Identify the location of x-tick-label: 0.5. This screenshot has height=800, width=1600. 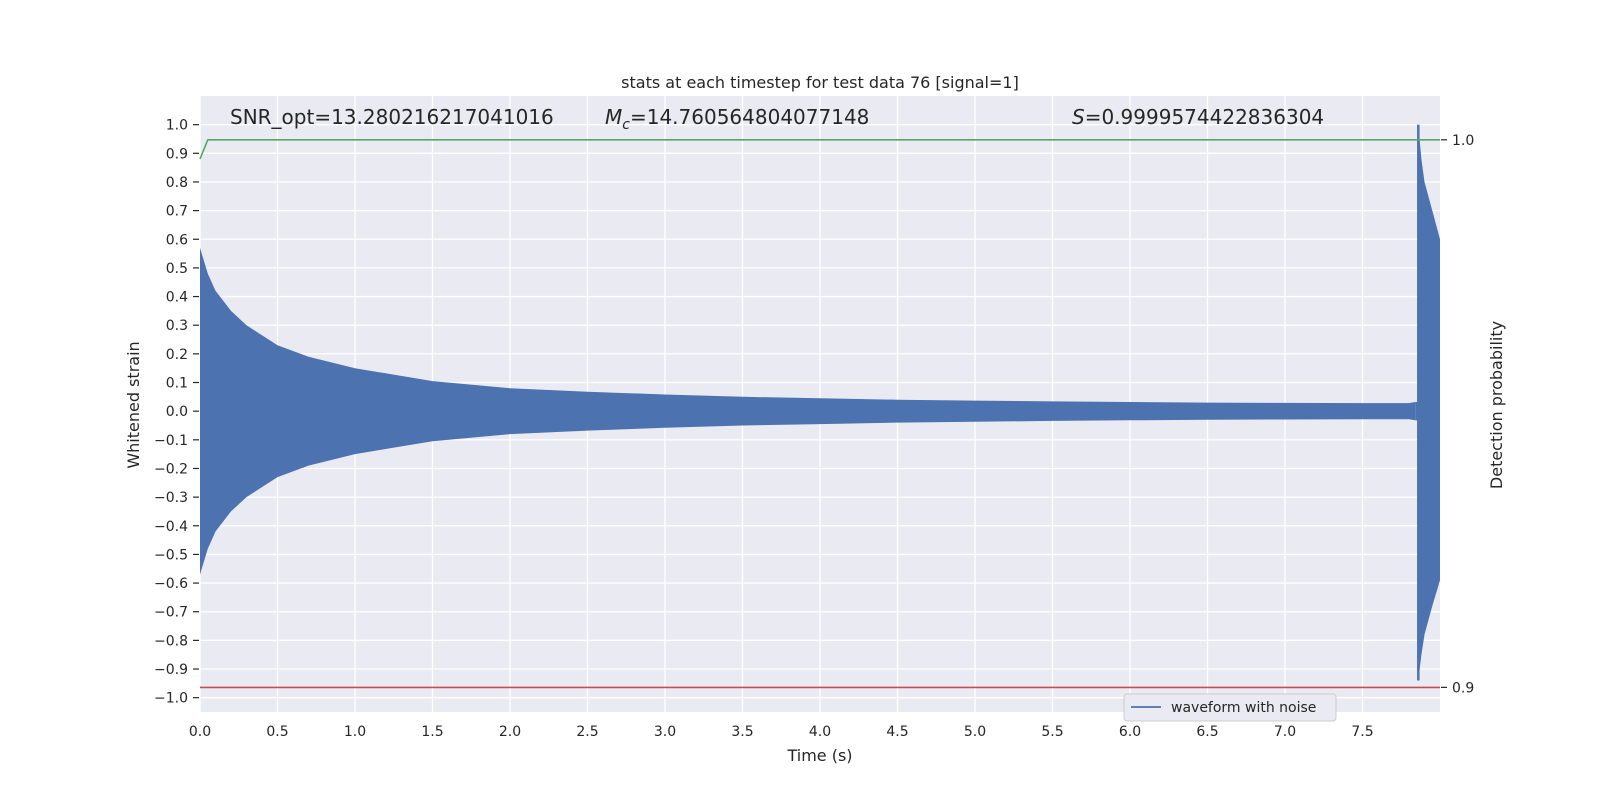
(277, 732).